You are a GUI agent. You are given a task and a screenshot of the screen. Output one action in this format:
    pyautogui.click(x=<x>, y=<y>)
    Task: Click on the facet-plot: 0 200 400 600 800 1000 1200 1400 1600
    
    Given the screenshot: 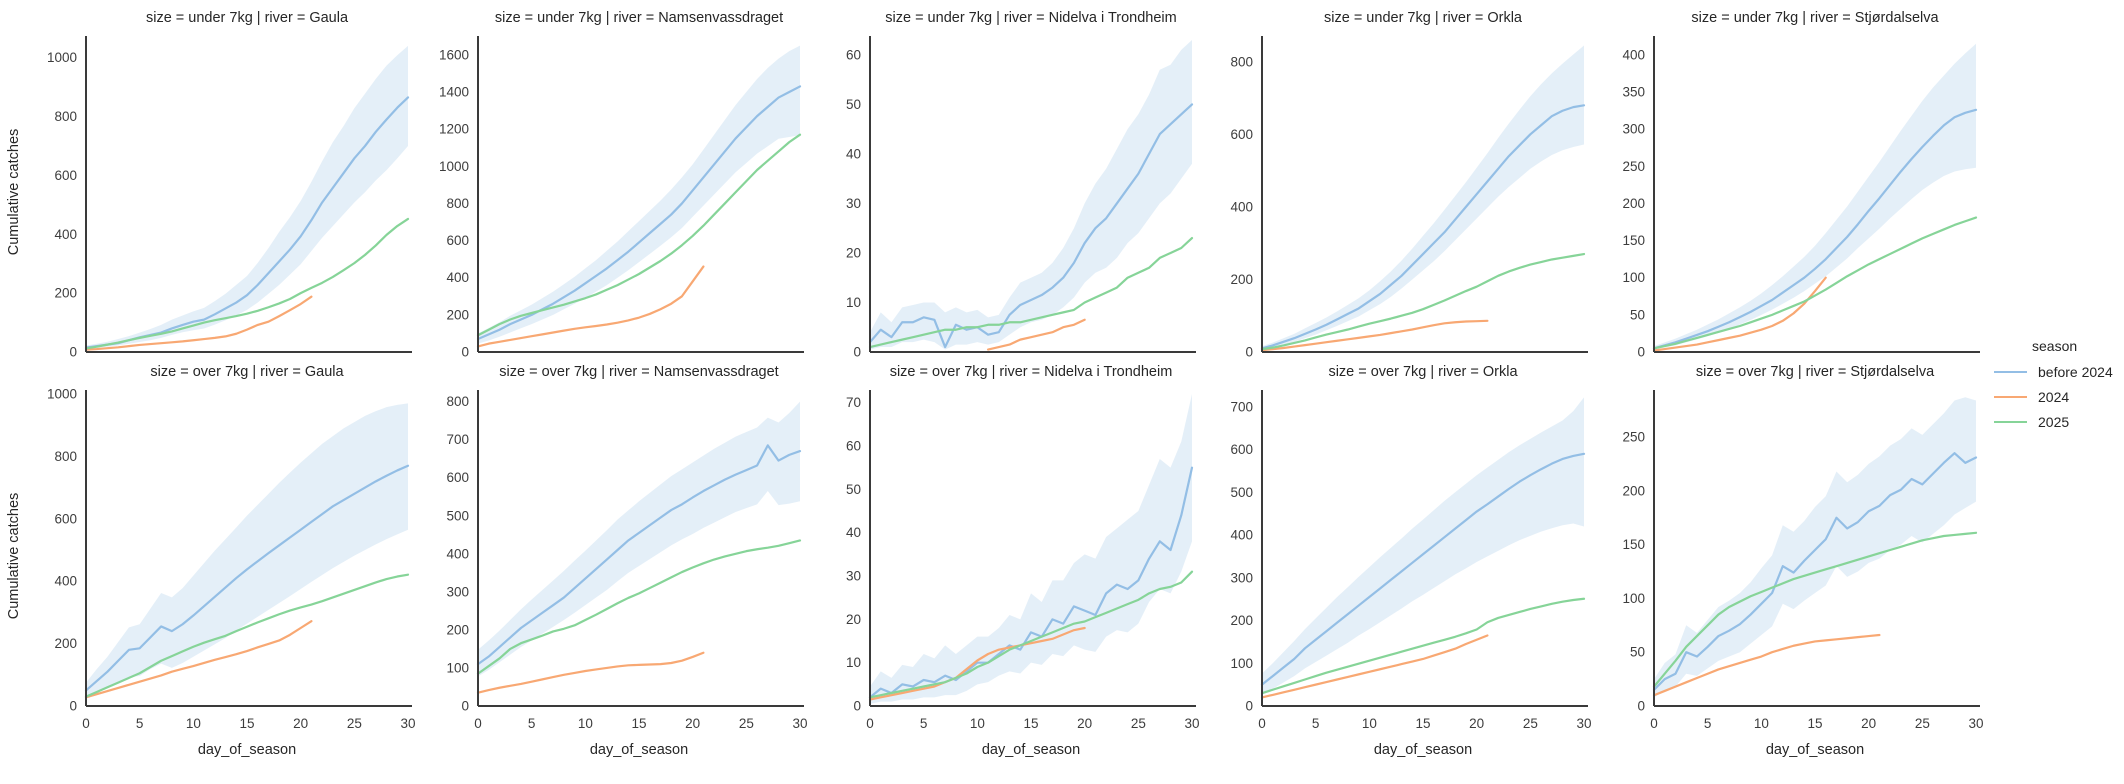 What is the action you would take?
    pyautogui.click(x=621, y=198)
    